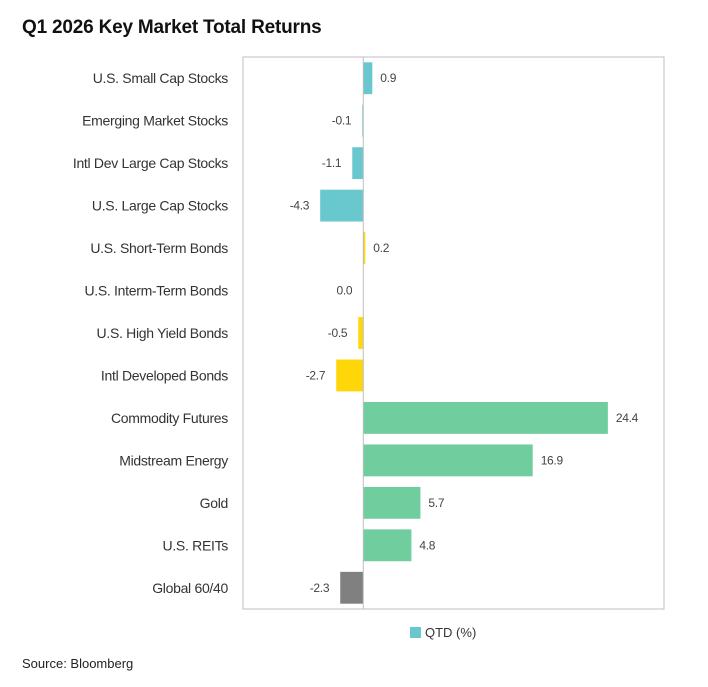 The image size is (708, 687). I want to click on legend-label: QTD (%), so click(451, 632).